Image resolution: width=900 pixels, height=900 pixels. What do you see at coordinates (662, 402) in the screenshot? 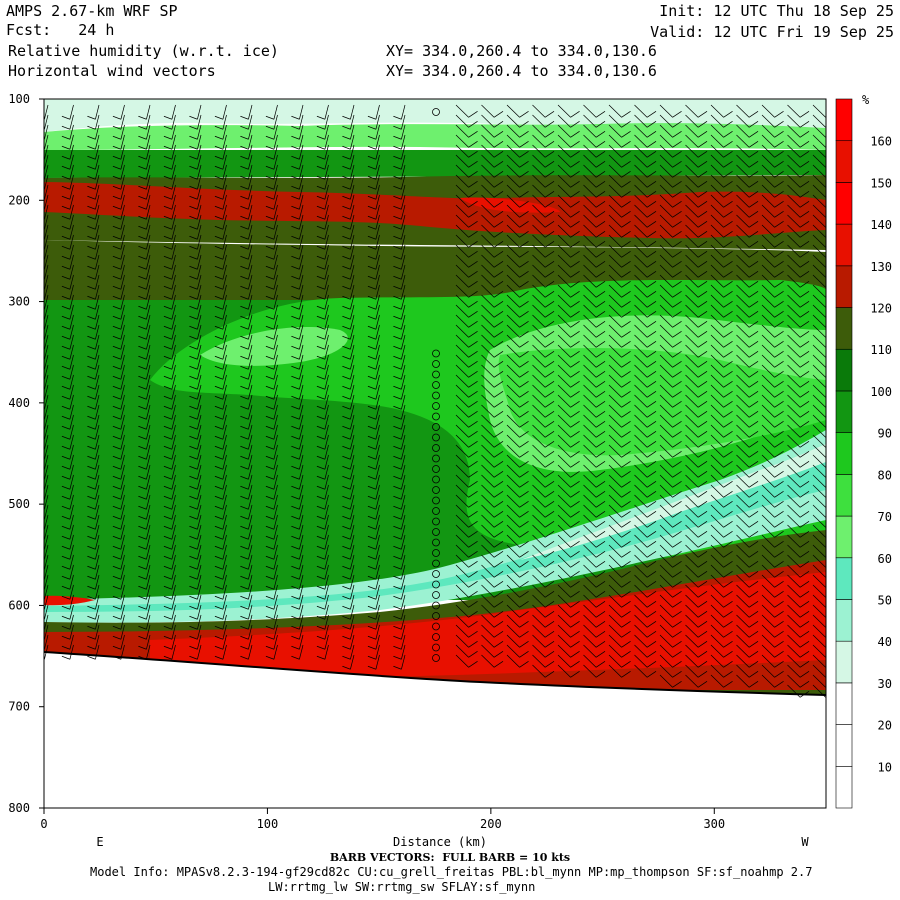
I see `rh-green-right-core` at bounding box center [662, 402].